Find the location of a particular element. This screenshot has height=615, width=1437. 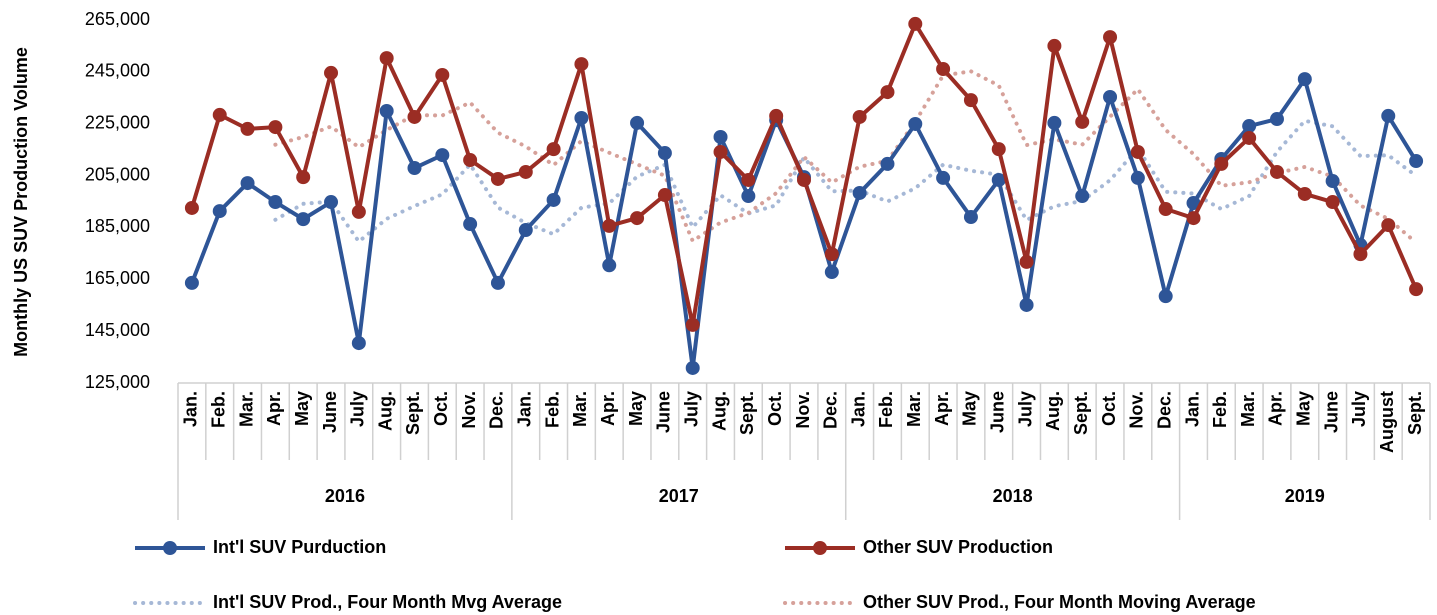

group-label: 2017 is located at coordinates (679, 496).